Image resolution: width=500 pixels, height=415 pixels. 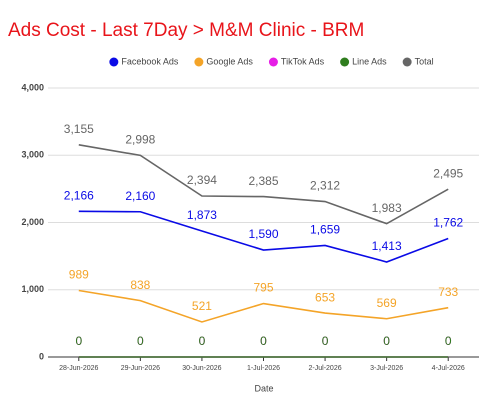 I want to click on x-tick-label: 3-Jul-2026, so click(x=386, y=368).